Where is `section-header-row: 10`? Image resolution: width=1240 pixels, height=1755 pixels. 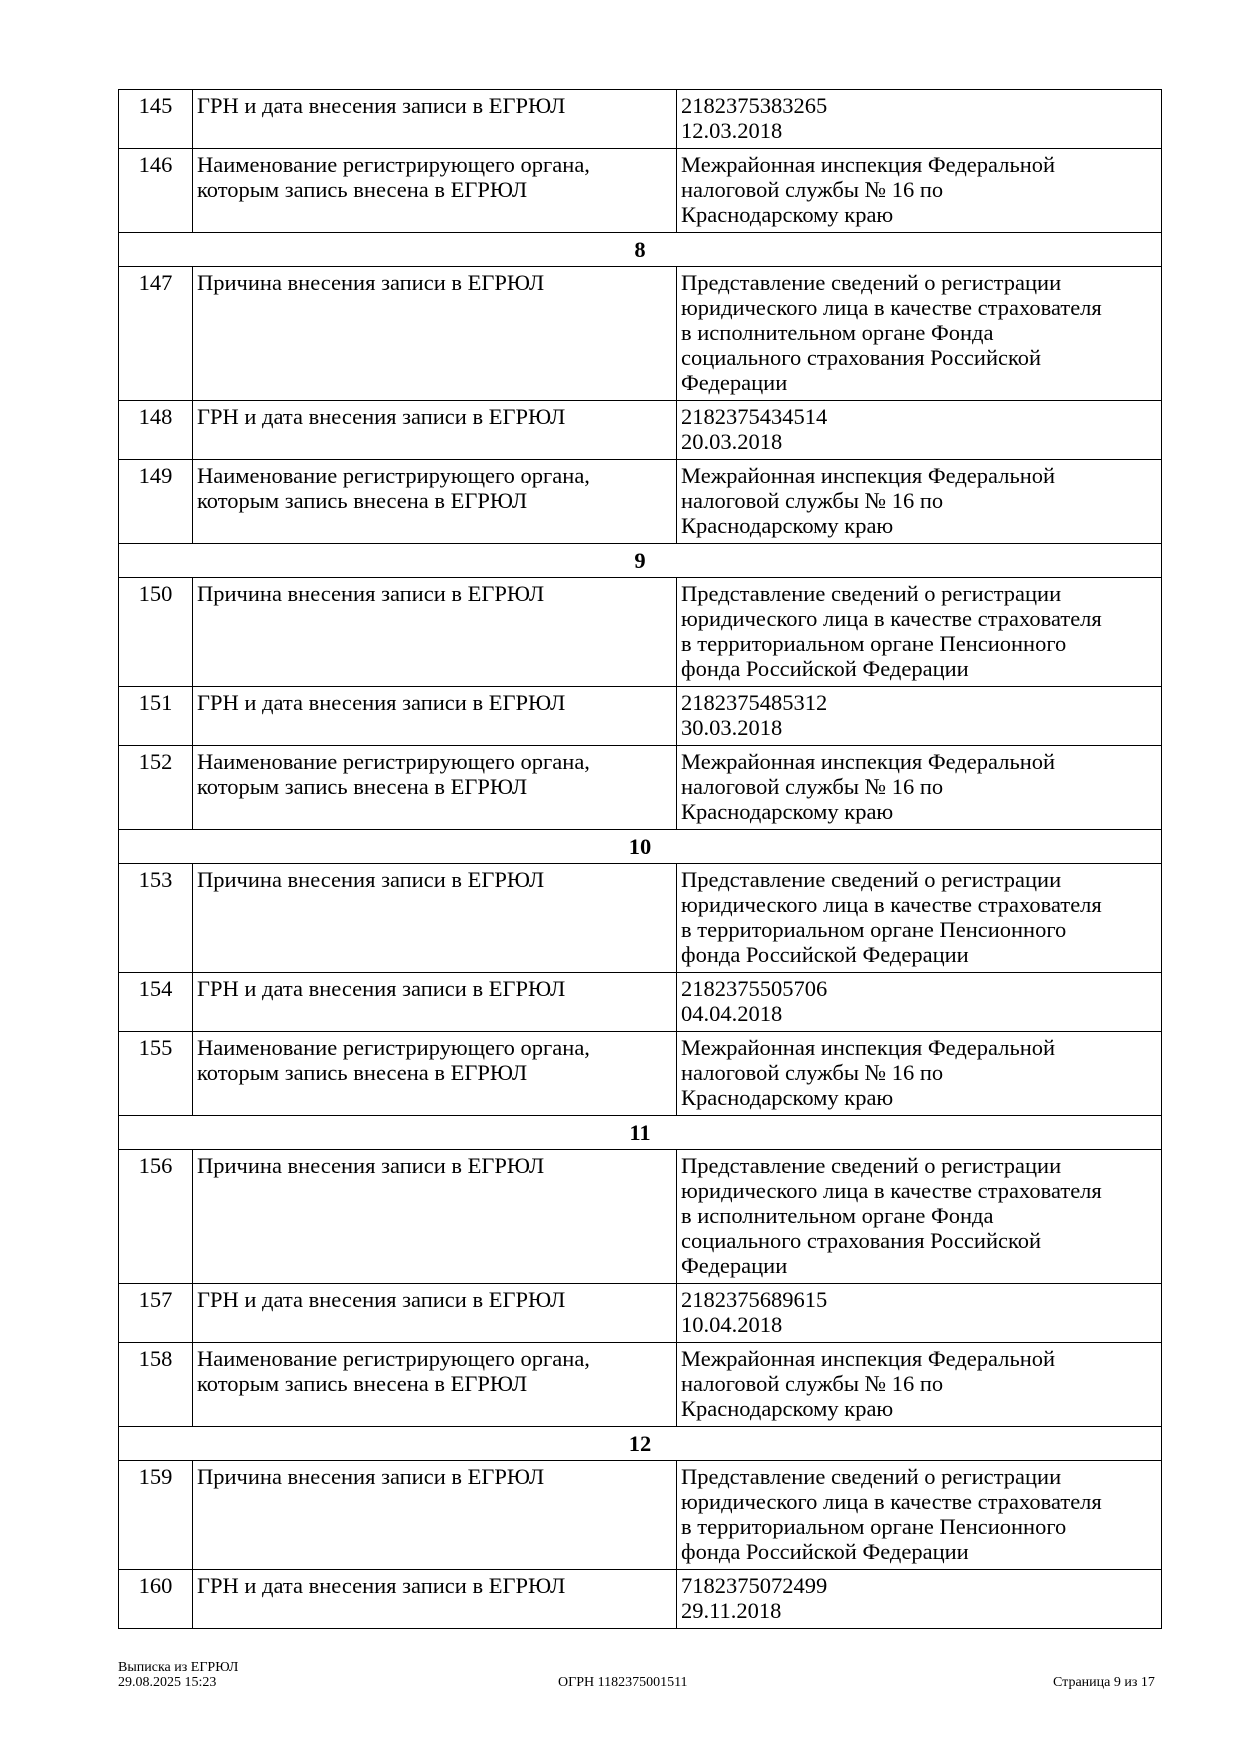
section-header-row: 10 is located at coordinates (640, 846).